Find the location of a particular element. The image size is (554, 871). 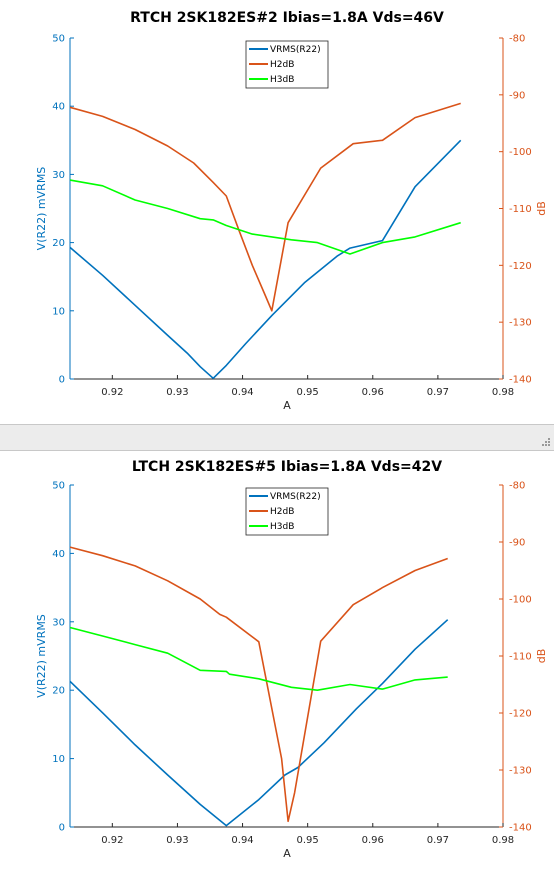

chart-title: RTCH 2SK182ES#2 Ibias=1.8A Vds=46V is located at coordinates (287, 18).